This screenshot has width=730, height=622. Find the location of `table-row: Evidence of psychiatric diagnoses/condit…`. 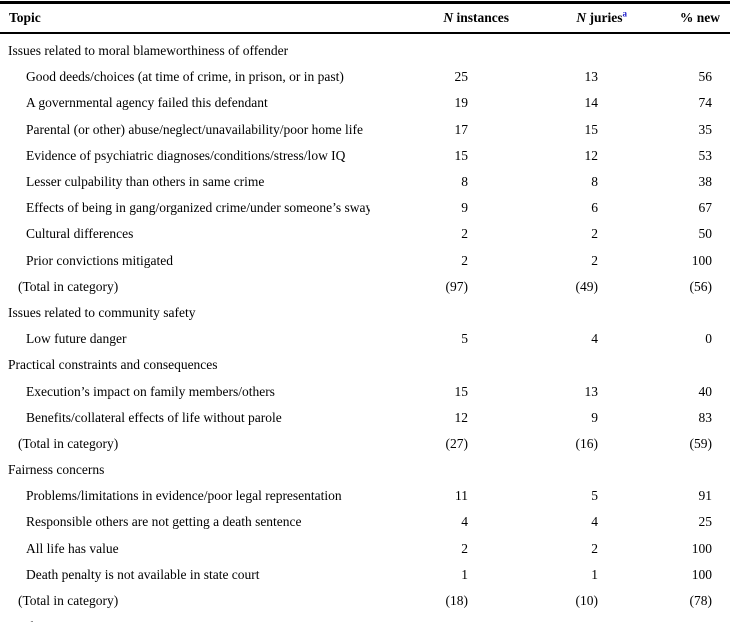

table-row: Evidence of psychiatric diagnoses/condit… is located at coordinates (365, 156).